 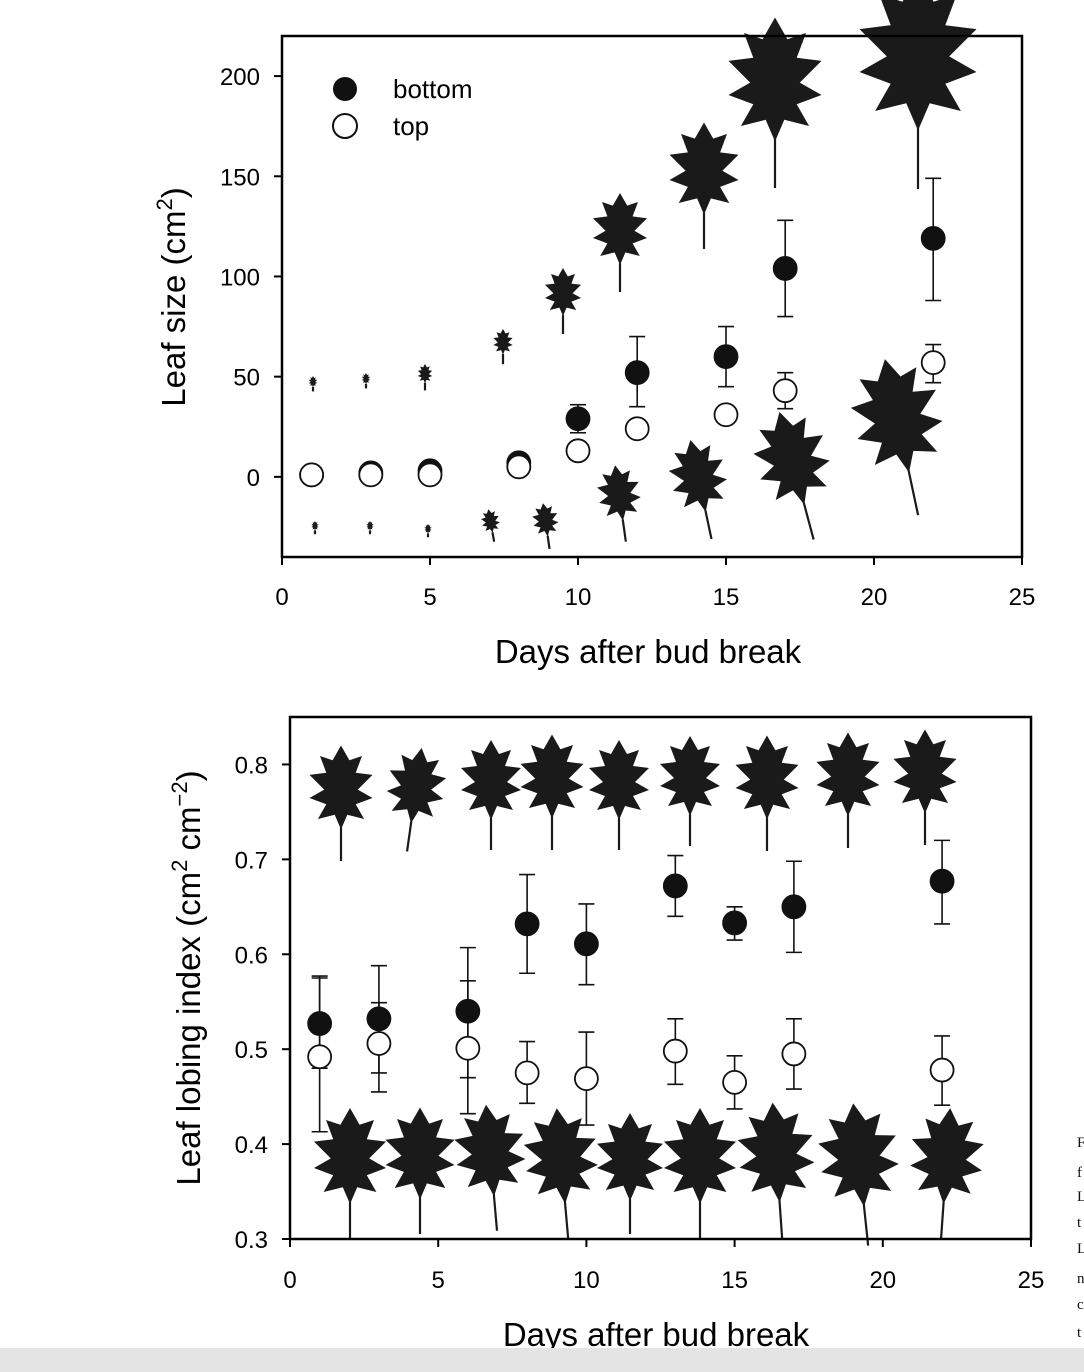 What do you see at coordinates (253, 478) in the screenshot?
I see `y-tick-label: 0` at bounding box center [253, 478].